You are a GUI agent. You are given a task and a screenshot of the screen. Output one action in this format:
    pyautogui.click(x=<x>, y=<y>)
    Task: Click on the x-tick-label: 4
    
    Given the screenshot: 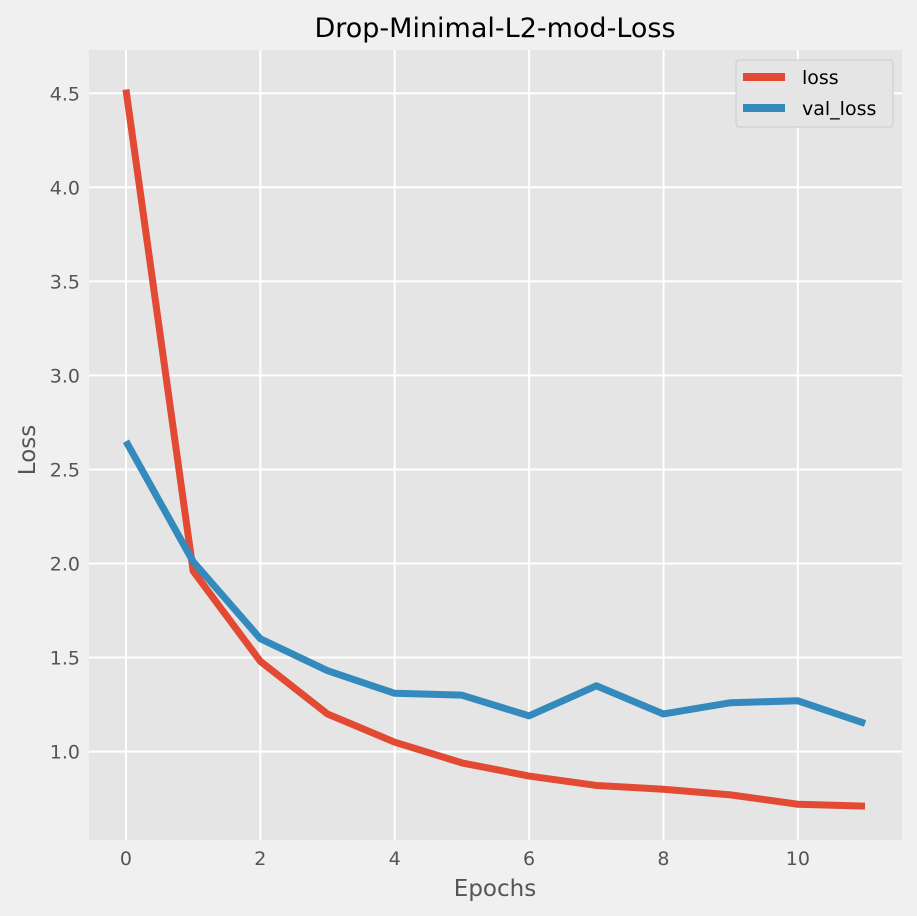 What is the action you would take?
    pyautogui.click(x=395, y=859)
    